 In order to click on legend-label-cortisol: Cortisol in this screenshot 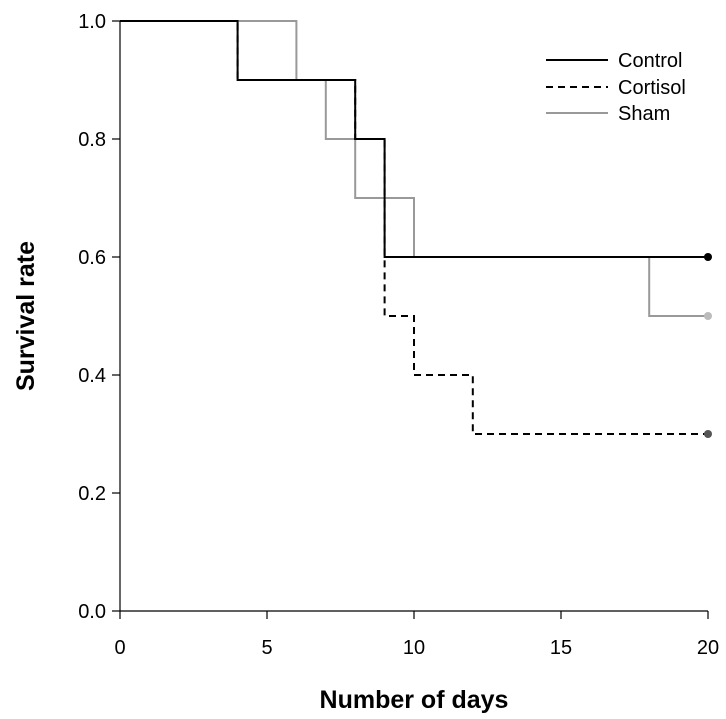, I will do `click(652, 88)`.